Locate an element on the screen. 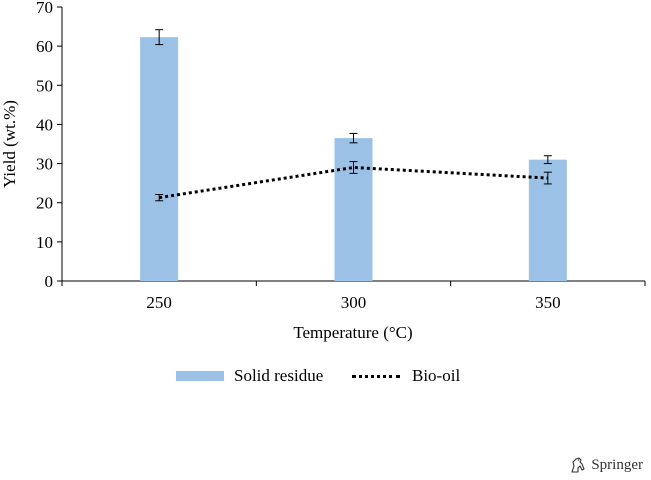 This screenshot has width=651, height=480. x-tick-label: 250 is located at coordinates (159, 302).